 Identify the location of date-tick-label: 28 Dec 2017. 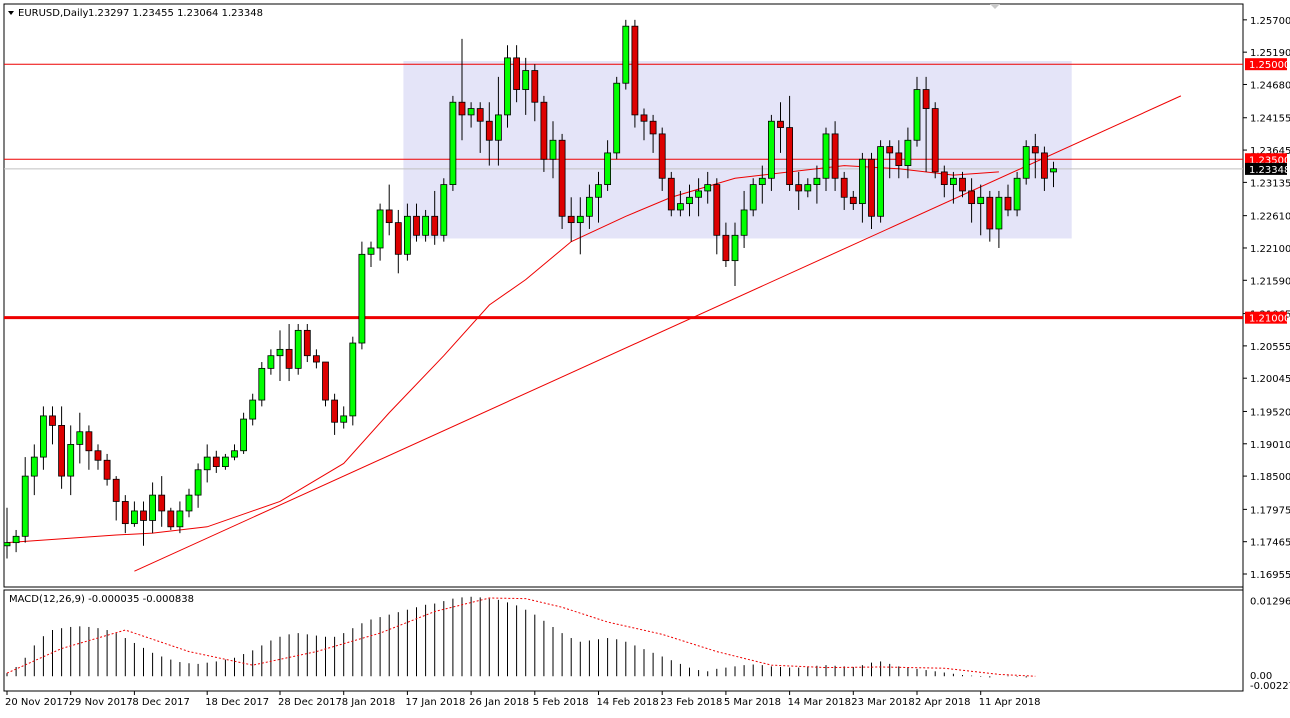
(310, 702).